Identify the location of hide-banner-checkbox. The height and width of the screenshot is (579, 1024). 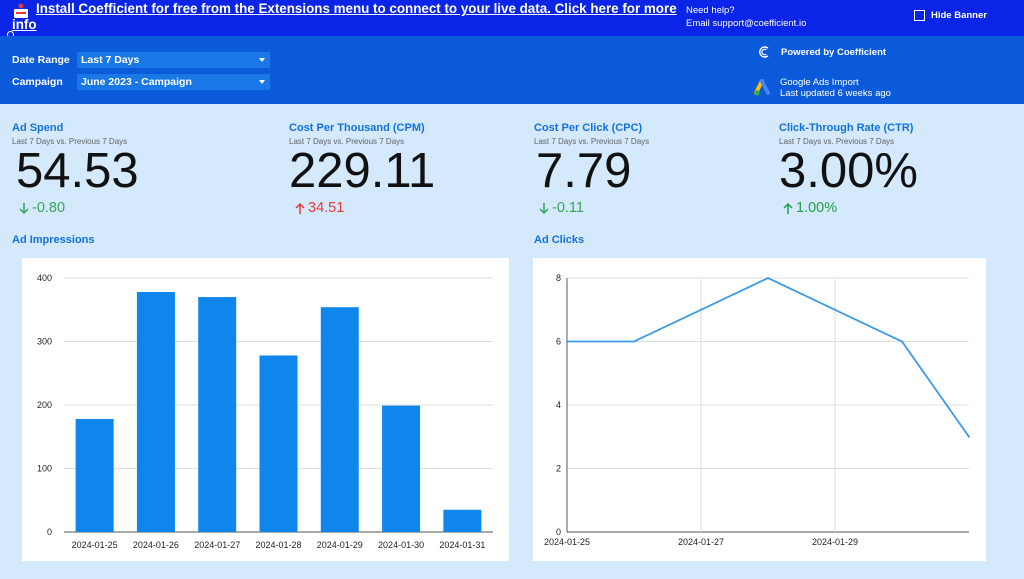
(919, 15).